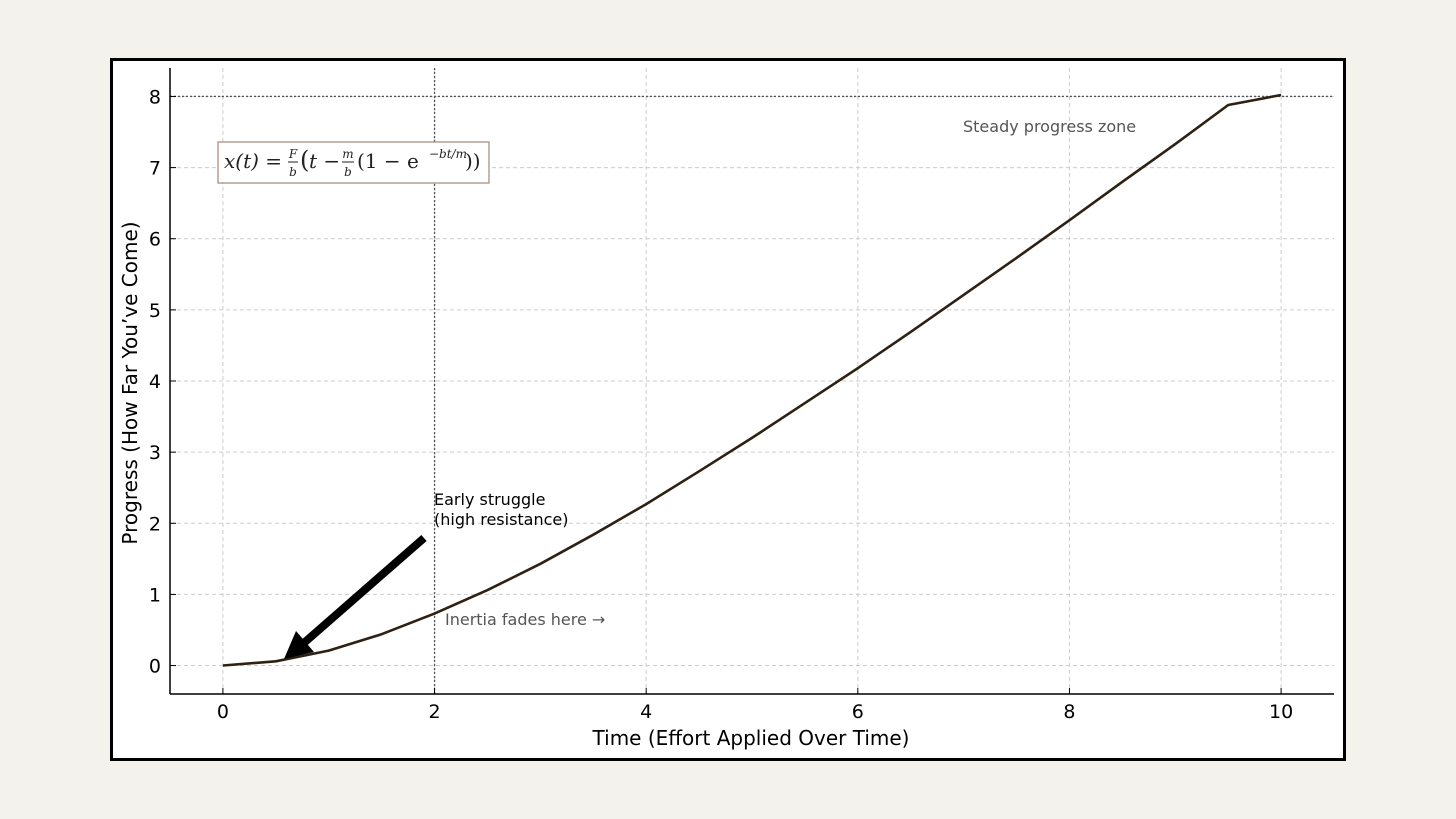 The width and height of the screenshot is (1456, 819). What do you see at coordinates (253, 161) in the screenshot?
I see `formula-lhs: x(t) =` at bounding box center [253, 161].